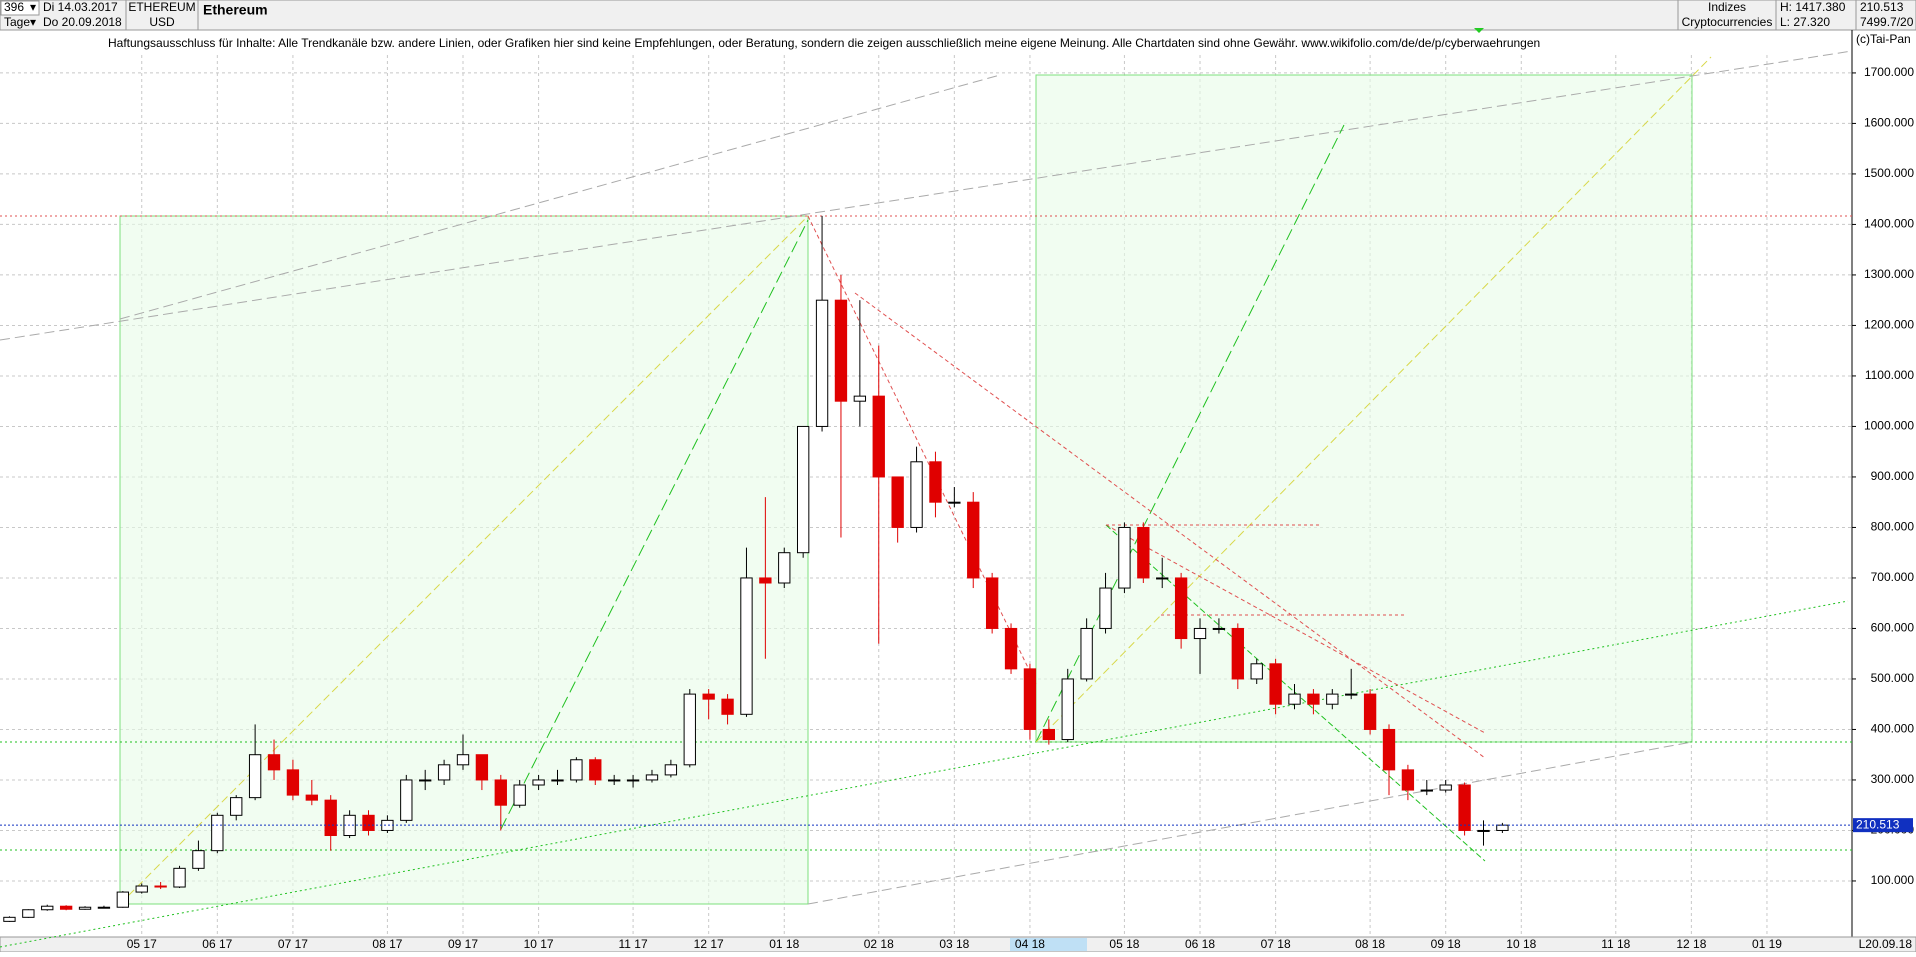 This screenshot has width=1916, height=957. I want to click on group: Indizes, so click(1727, 7).